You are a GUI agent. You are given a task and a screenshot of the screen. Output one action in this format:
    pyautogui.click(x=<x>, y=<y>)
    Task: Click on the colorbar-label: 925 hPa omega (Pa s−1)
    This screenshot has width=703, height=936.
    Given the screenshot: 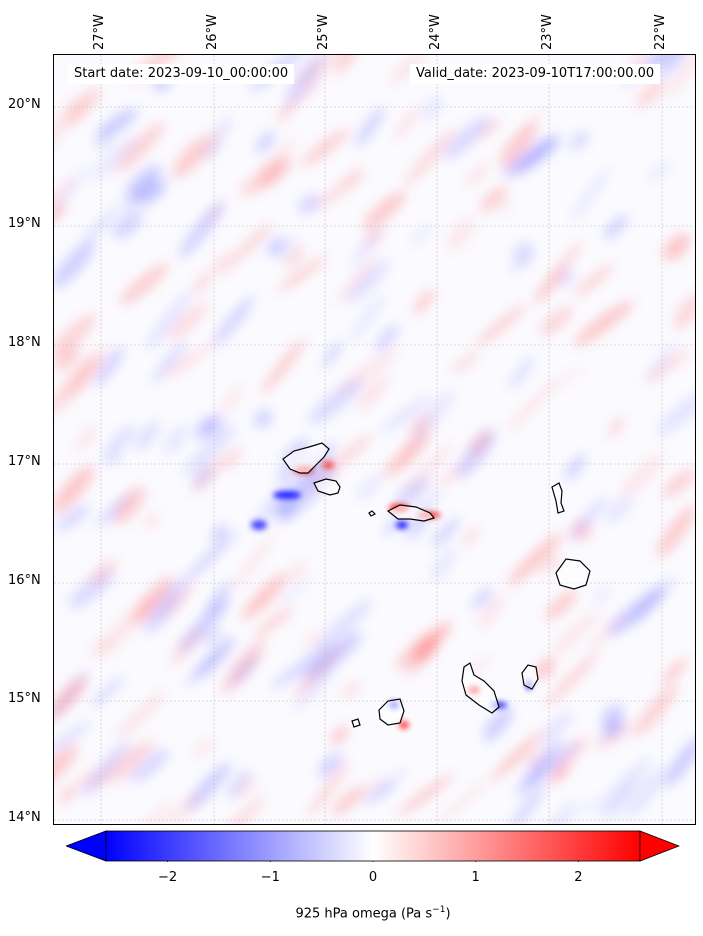 What is the action you would take?
    pyautogui.click(x=373, y=913)
    